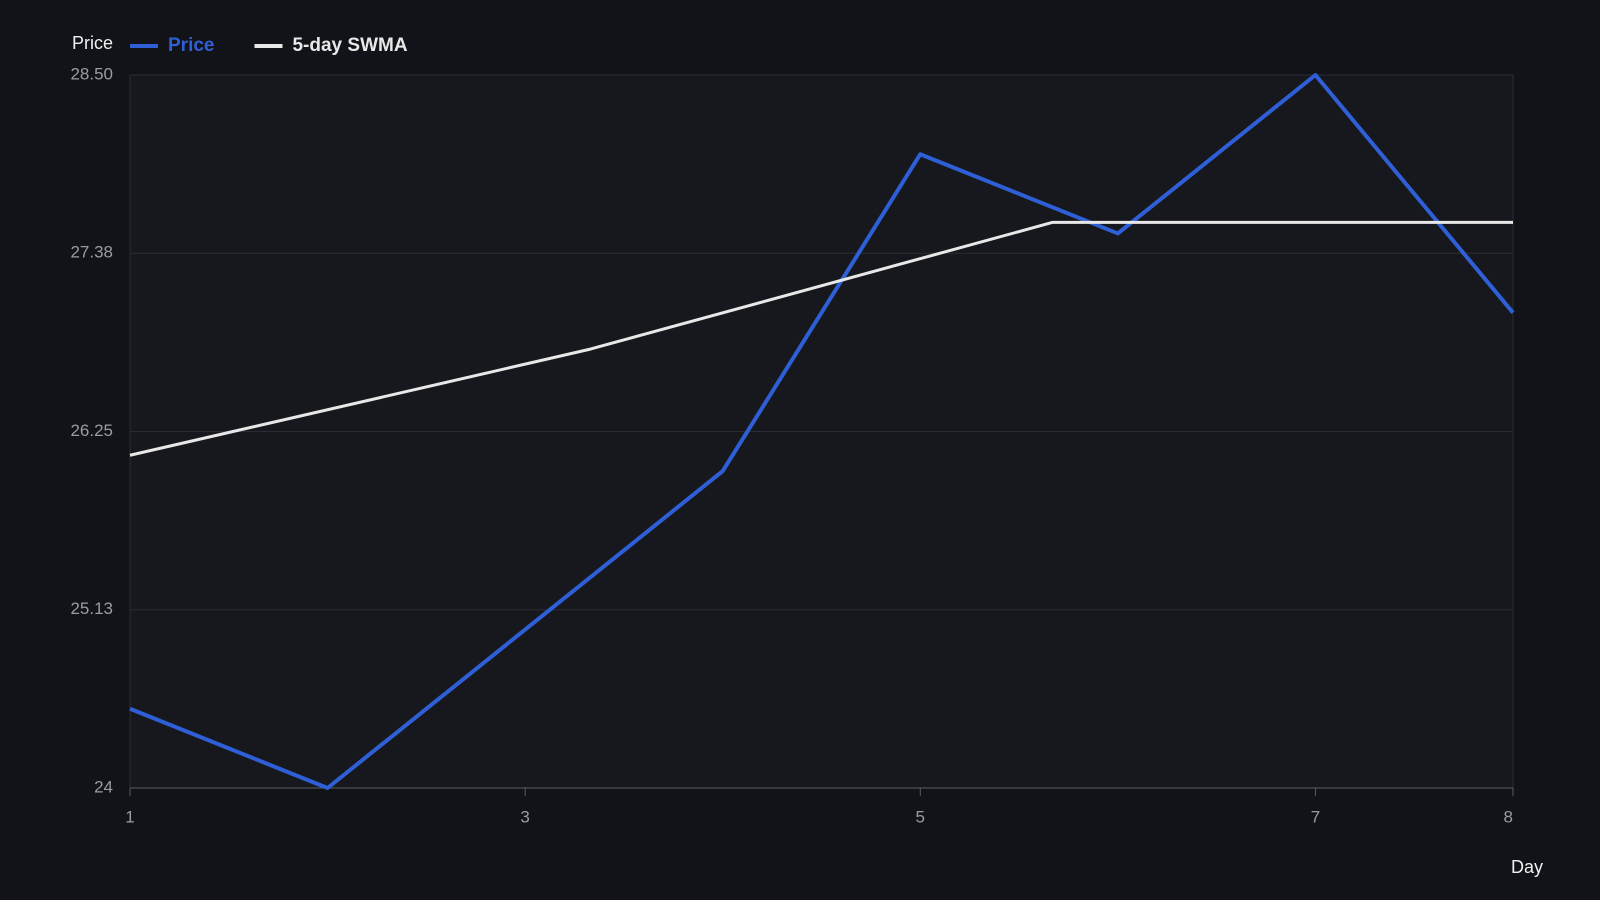 The image size is (1600, 900). I want to click on x-tick-label: 3, so click(524, 816).